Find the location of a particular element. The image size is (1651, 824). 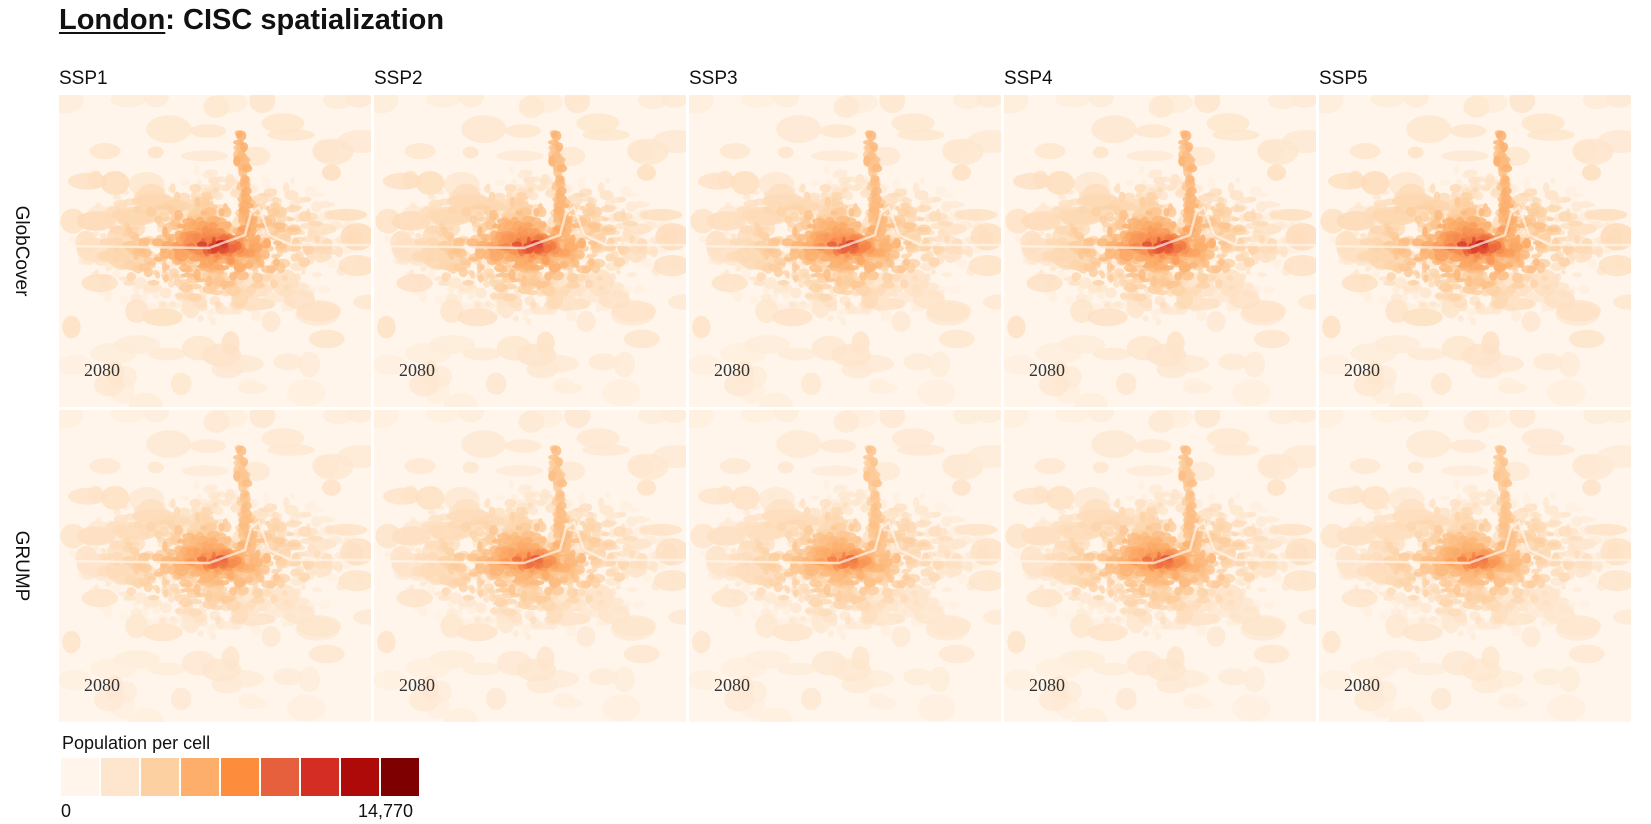

page-title: London: CISC spatialization is located at coordinates (251, 20).